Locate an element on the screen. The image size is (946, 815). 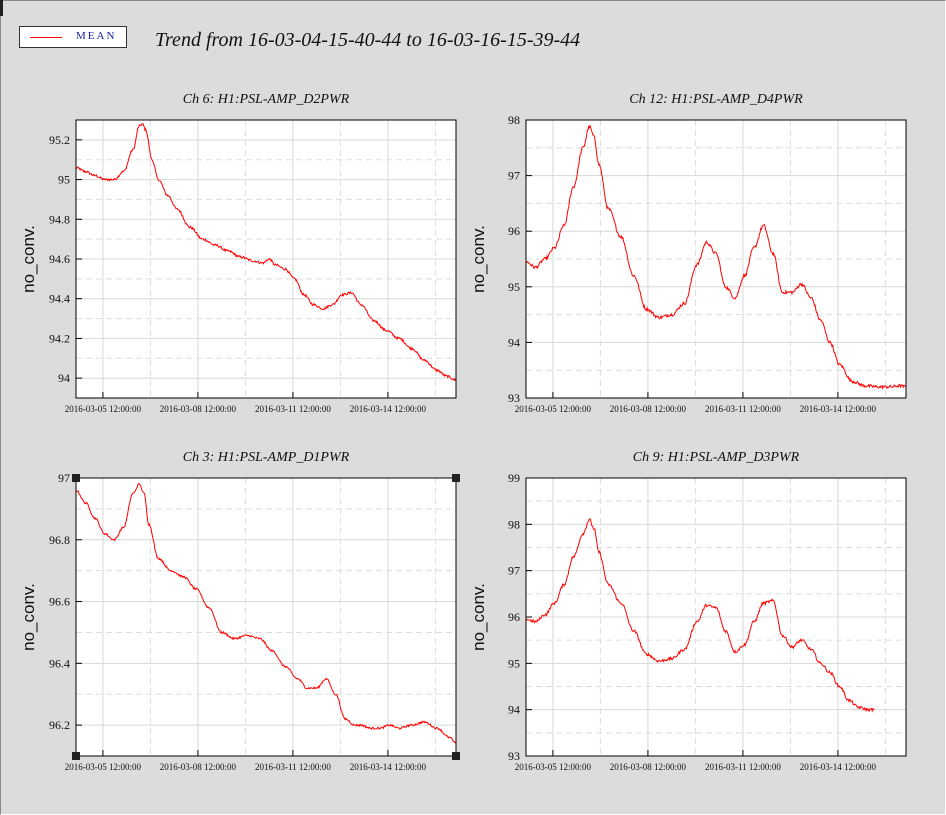
y-tick-label: 99 is located at coordinates (514, 478).